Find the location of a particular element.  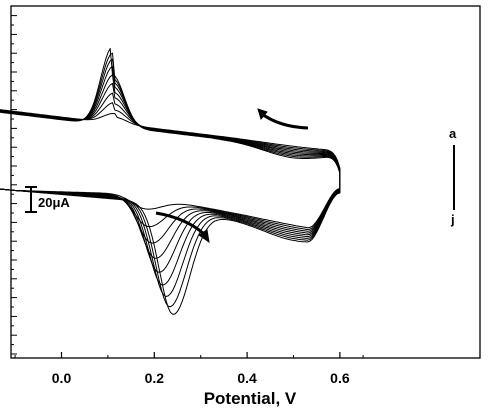

series-end-label: j is located at coordinates (452, 219).